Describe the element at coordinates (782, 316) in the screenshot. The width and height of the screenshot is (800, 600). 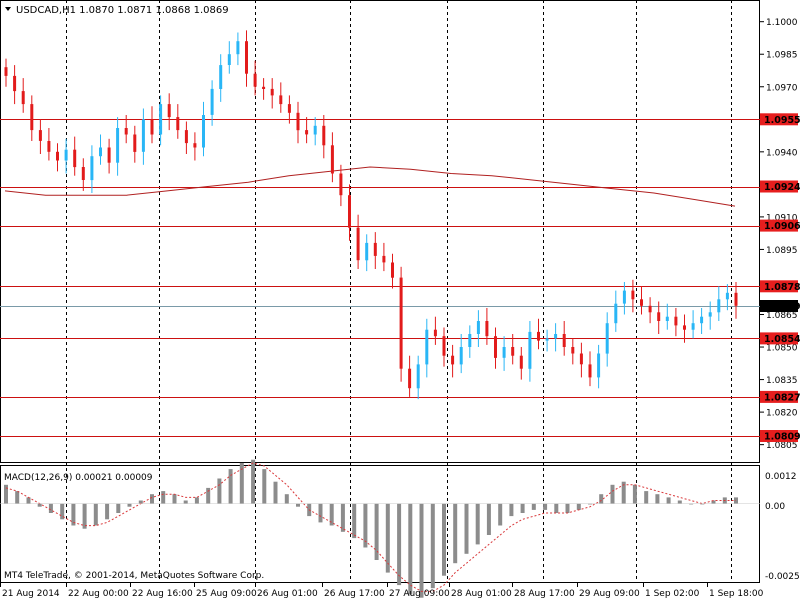
I see `y-tick-label: 1.0865` at that location.